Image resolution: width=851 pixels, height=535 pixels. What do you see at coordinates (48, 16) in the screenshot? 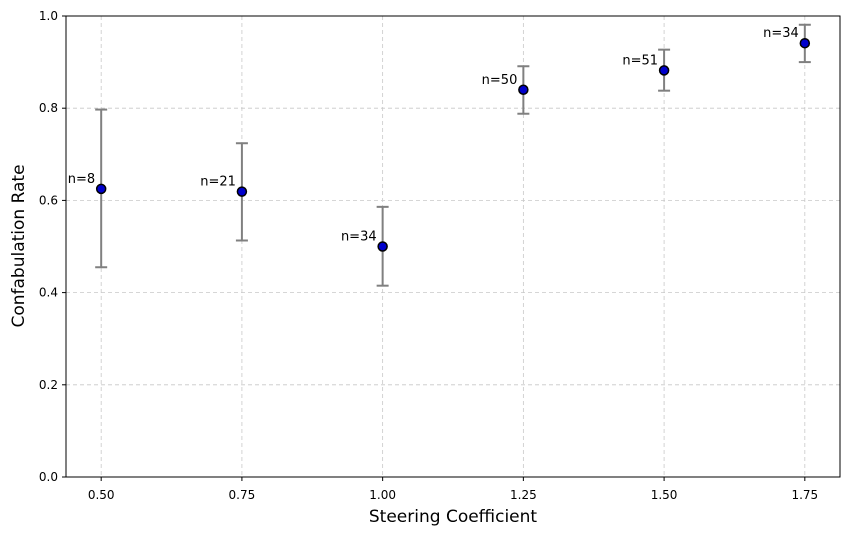
I see `y-tick-label: 1.0` at bounding box center [48, 16].